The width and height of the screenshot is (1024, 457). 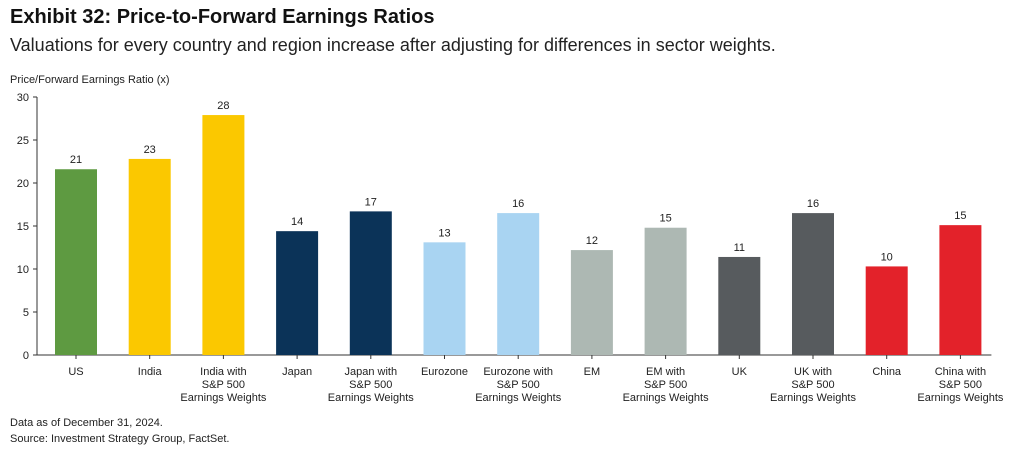 I want to click on x-category-label: Japan with S&P 500 Earnings Weights, so click(x=371, y=385).